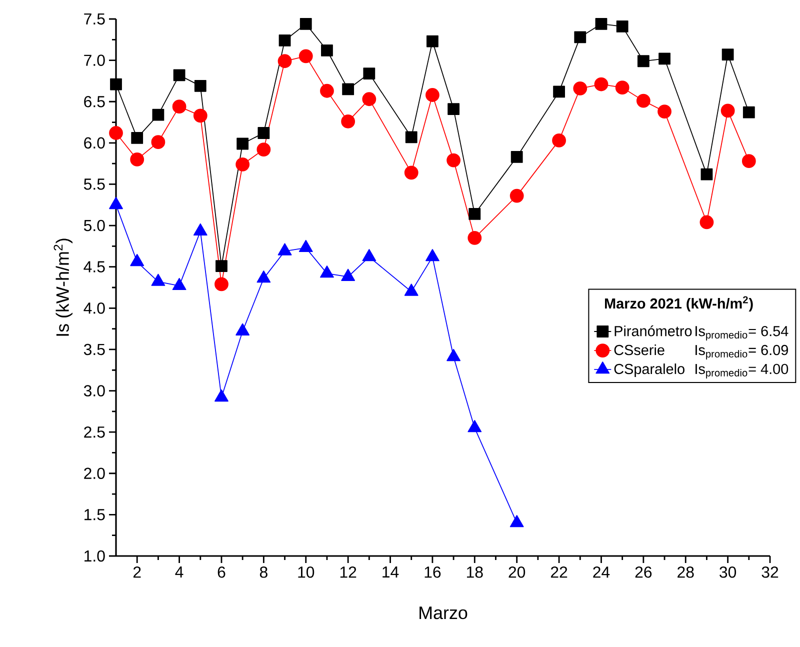 Image resolution: width=800 pixels, height=647 pixels. Describe the element at coordinates (94, 143) in the screenshot. I see `y-tick-label: 6.0` at that location.